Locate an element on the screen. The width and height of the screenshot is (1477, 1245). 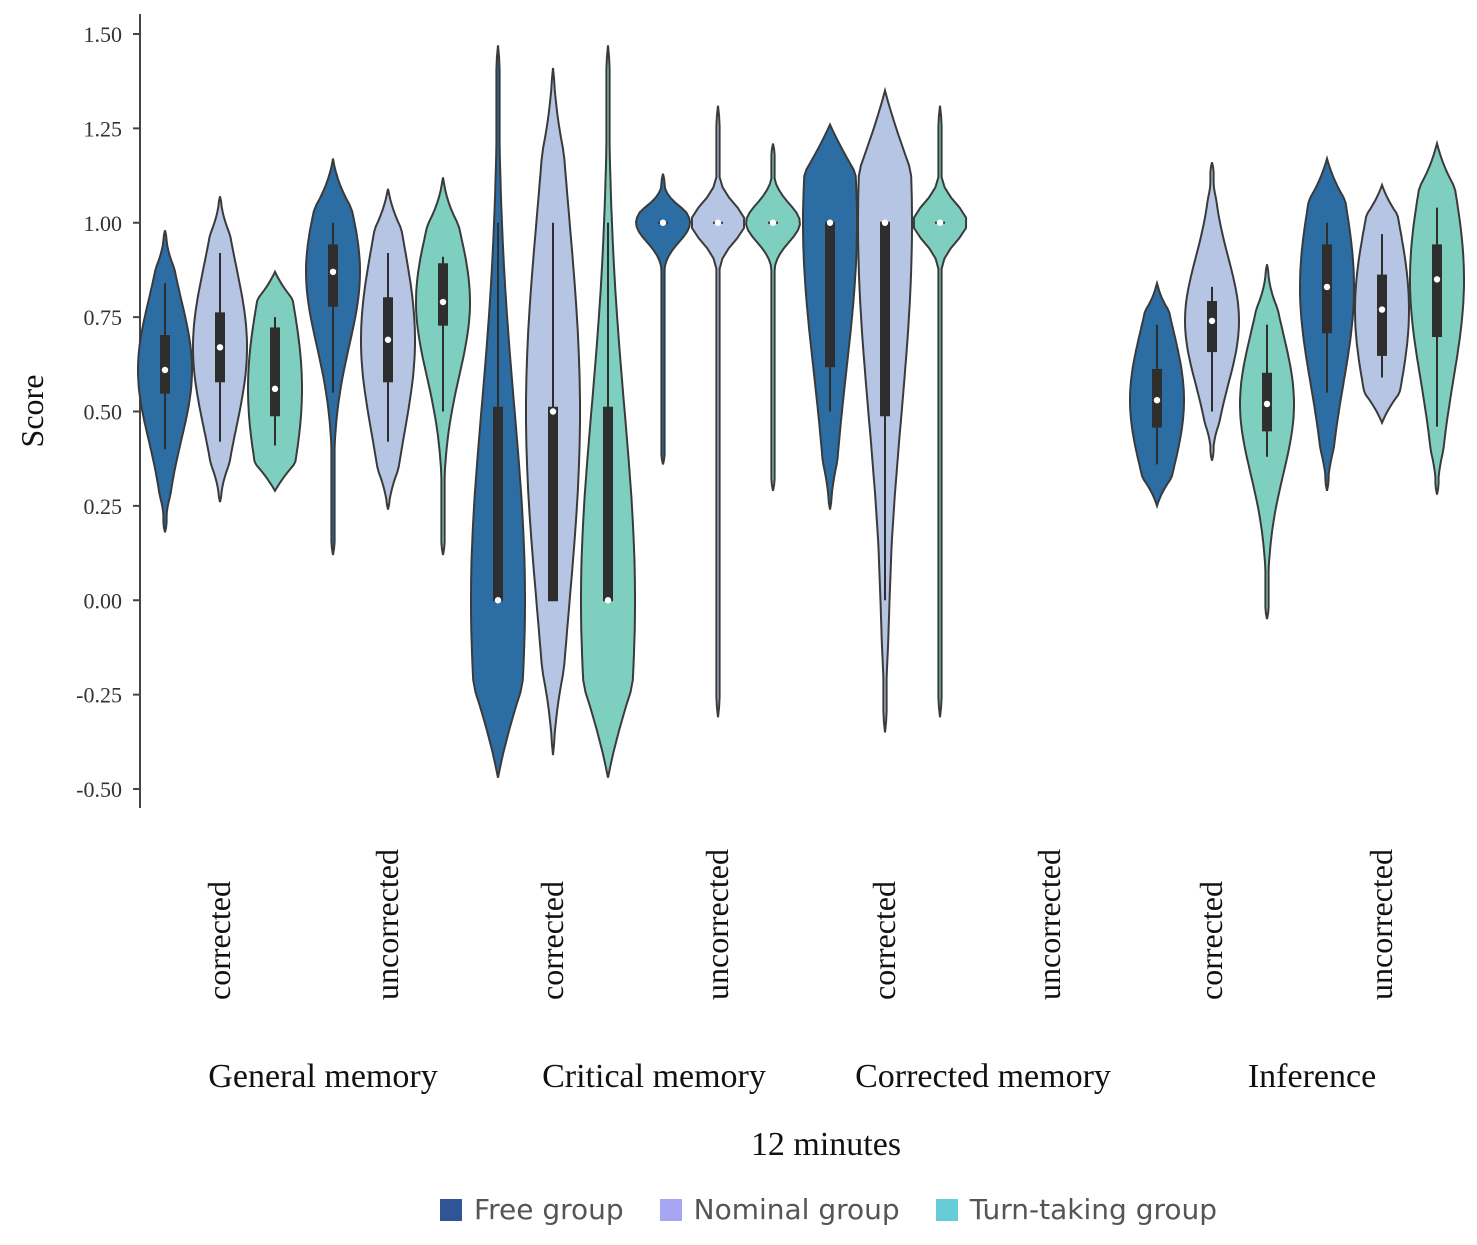
legend: Free group Nominal group Turn-taking group is located at coordinates (828, 1209).